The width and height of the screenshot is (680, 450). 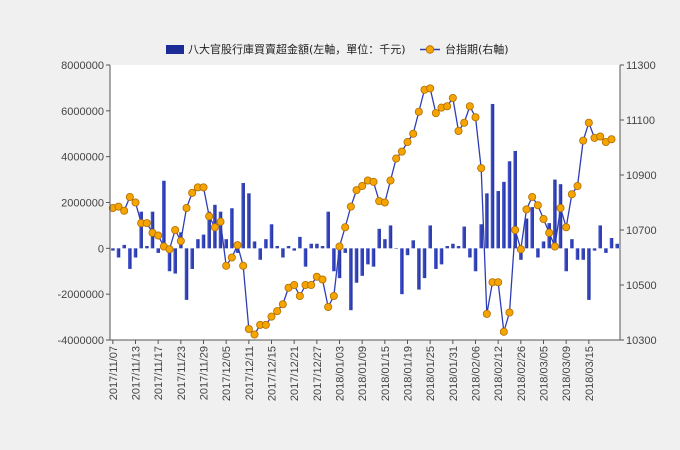 I want to click on left-tick-label: 8000000, so click(x=82, y=66).